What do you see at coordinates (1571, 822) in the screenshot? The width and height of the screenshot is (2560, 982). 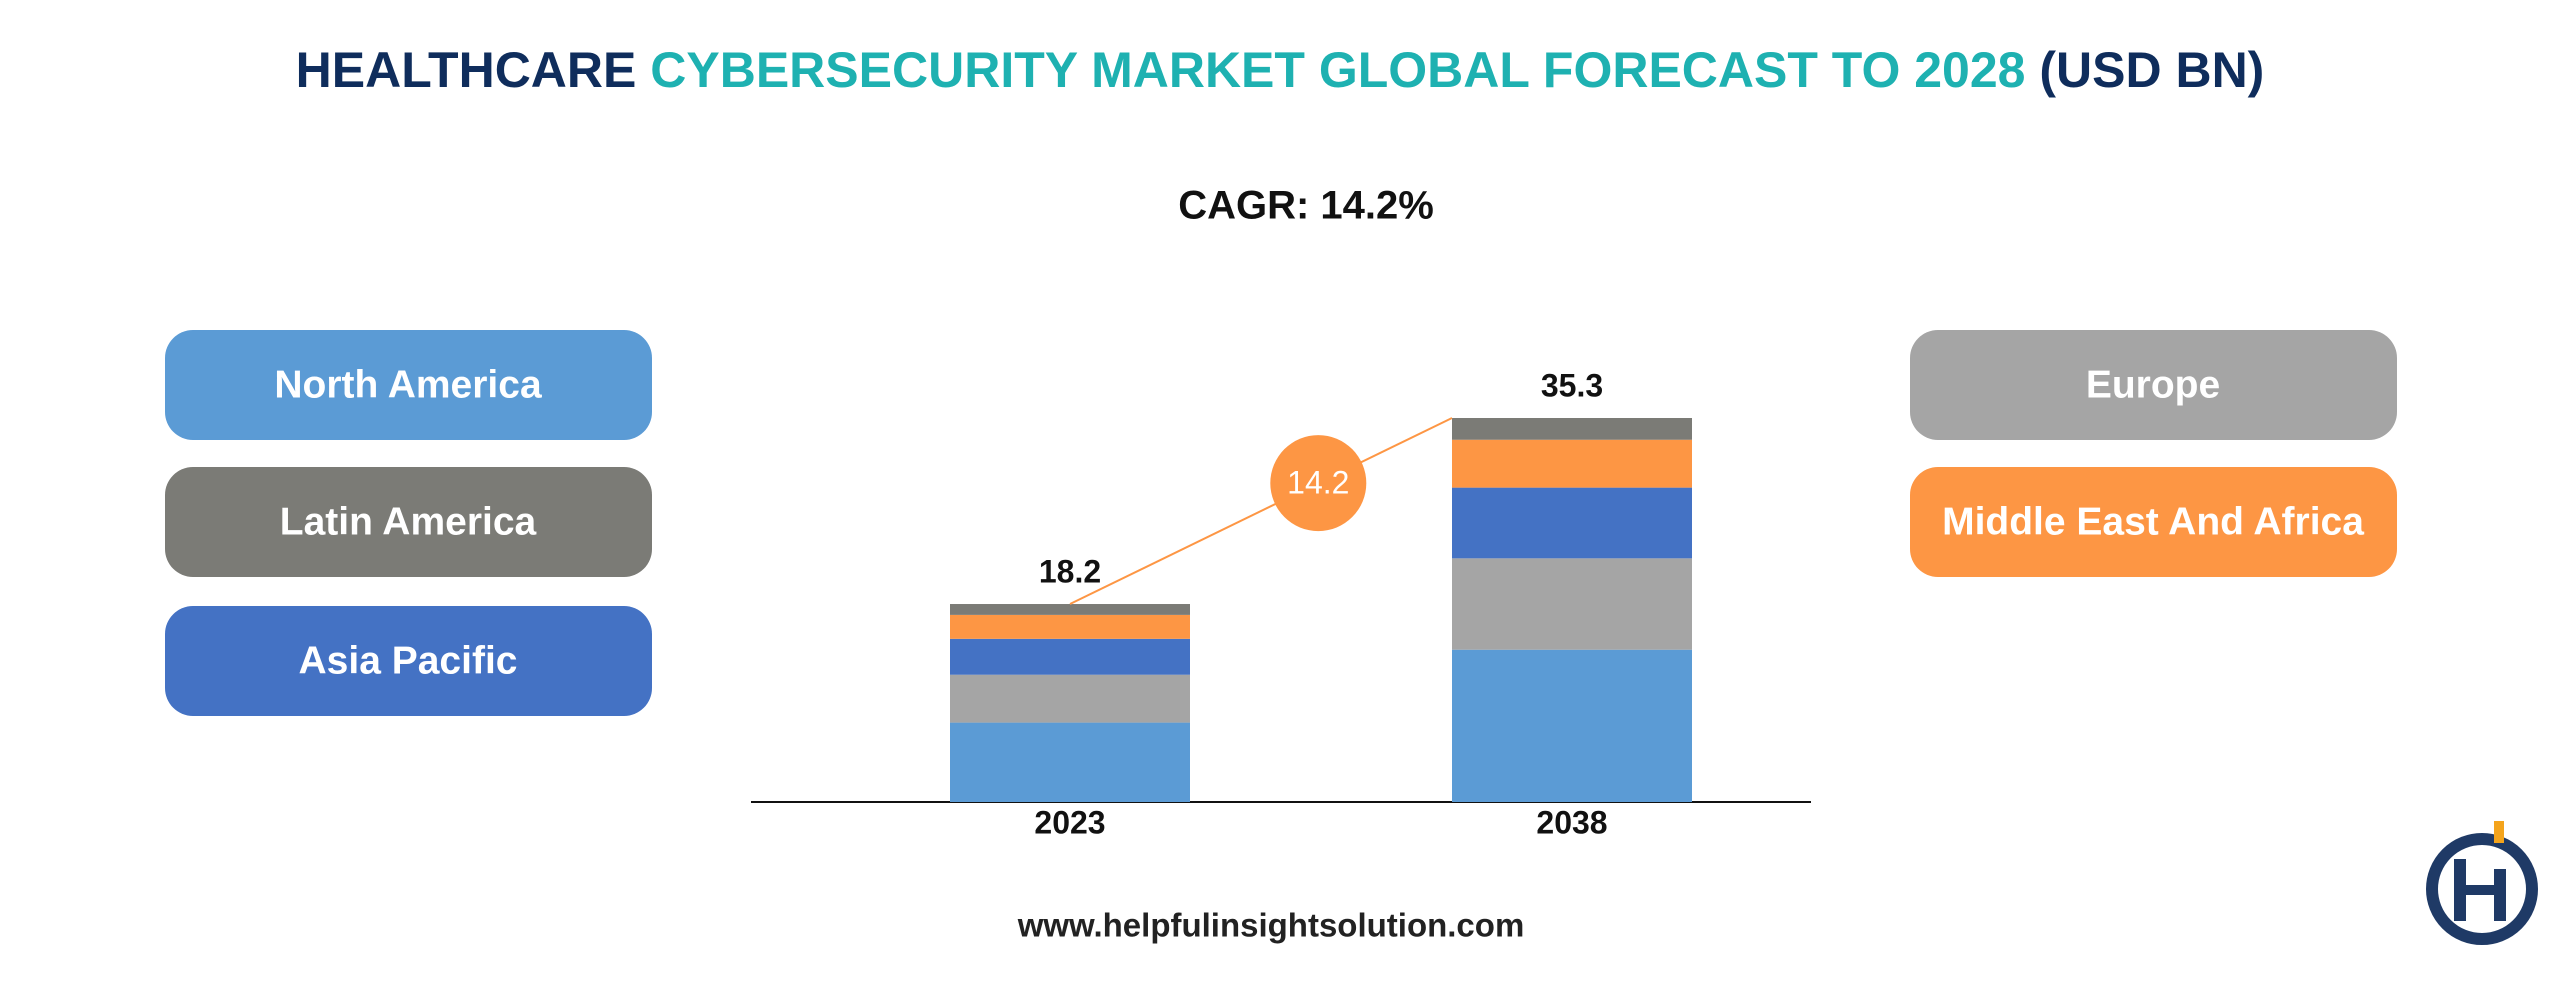 I see `x-tick-label: 2038` at bounding box center [1571, 822].